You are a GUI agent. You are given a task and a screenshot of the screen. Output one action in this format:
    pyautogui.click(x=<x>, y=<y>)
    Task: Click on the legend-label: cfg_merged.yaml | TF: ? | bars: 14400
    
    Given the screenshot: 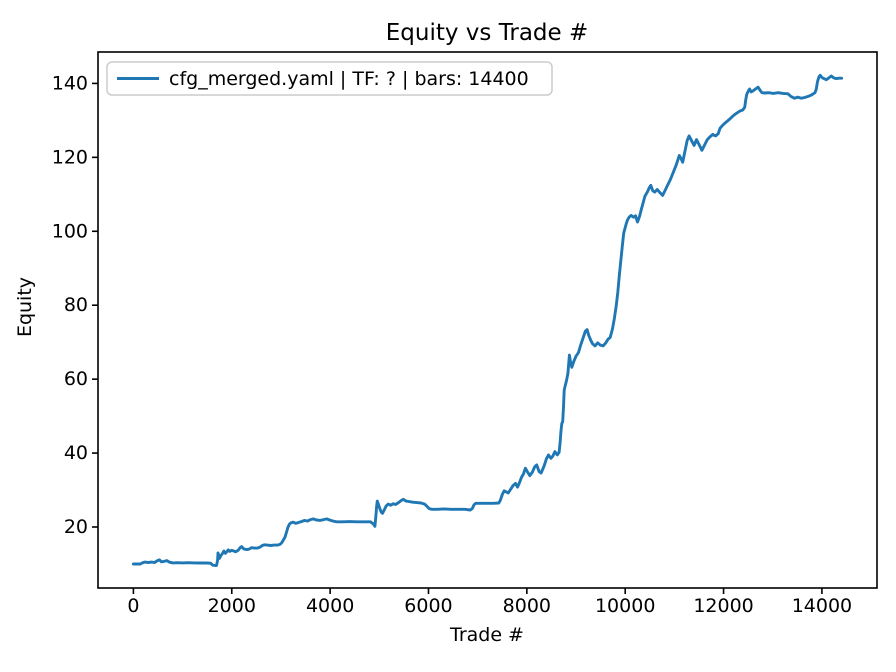 What is the action you would take?
    pyautogui.click(x=349, y=79)
    